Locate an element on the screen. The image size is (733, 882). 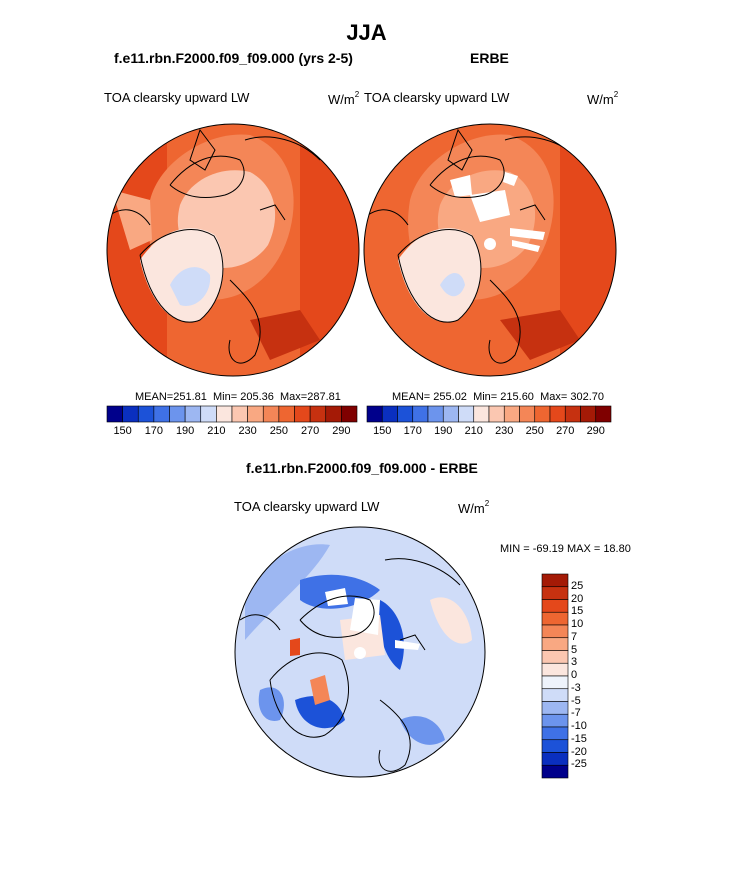
colorbar-diff is located at coordinates (555, 676).